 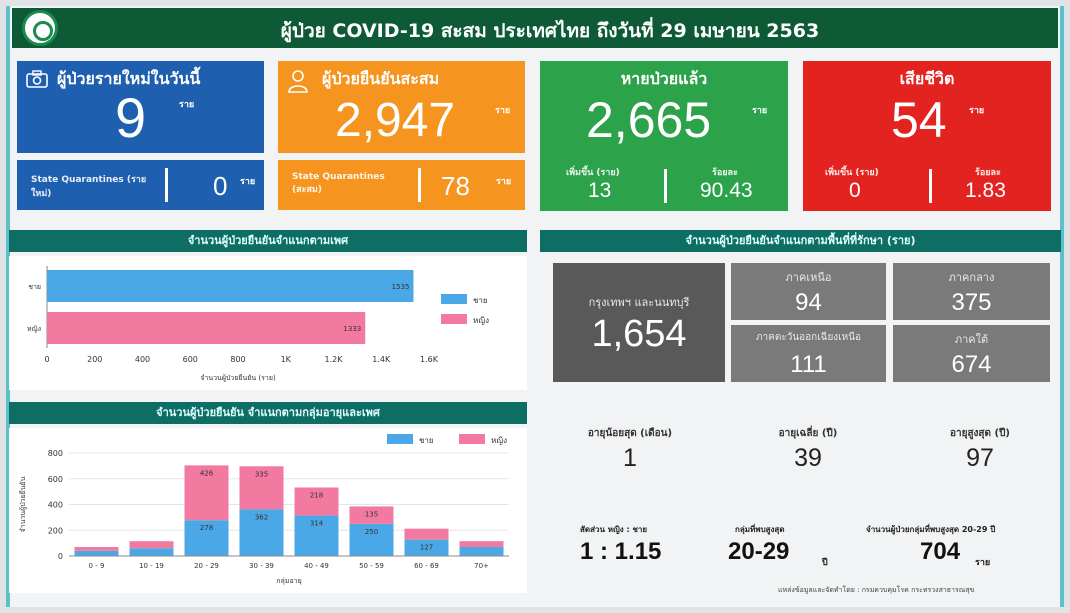 I want to click on age-x-axis-title: กลุ่มอายุ, so click(x=288, y=581).